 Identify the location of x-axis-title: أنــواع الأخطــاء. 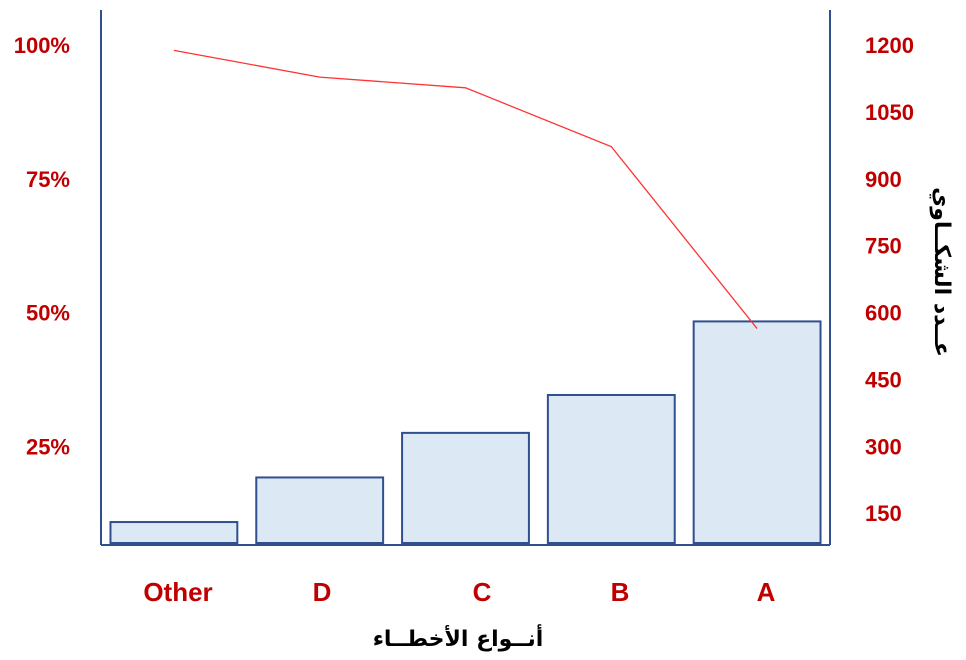
(458, 637).